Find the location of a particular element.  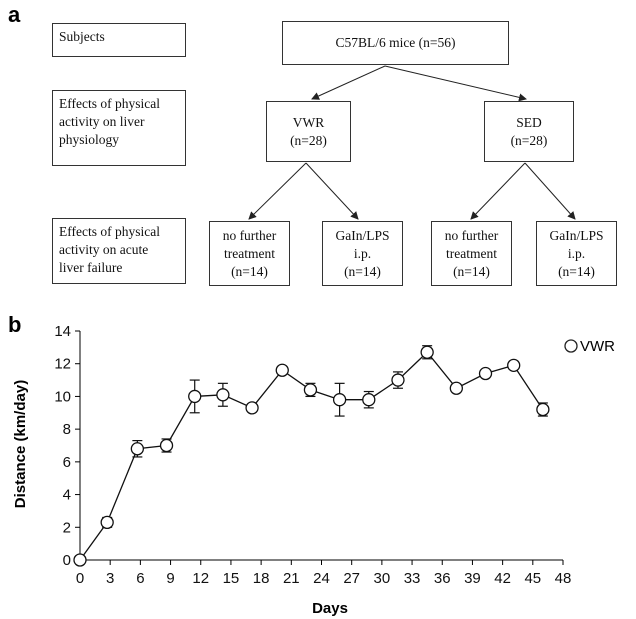

x-tick-label: 45 is located at coordinates (532, 578).